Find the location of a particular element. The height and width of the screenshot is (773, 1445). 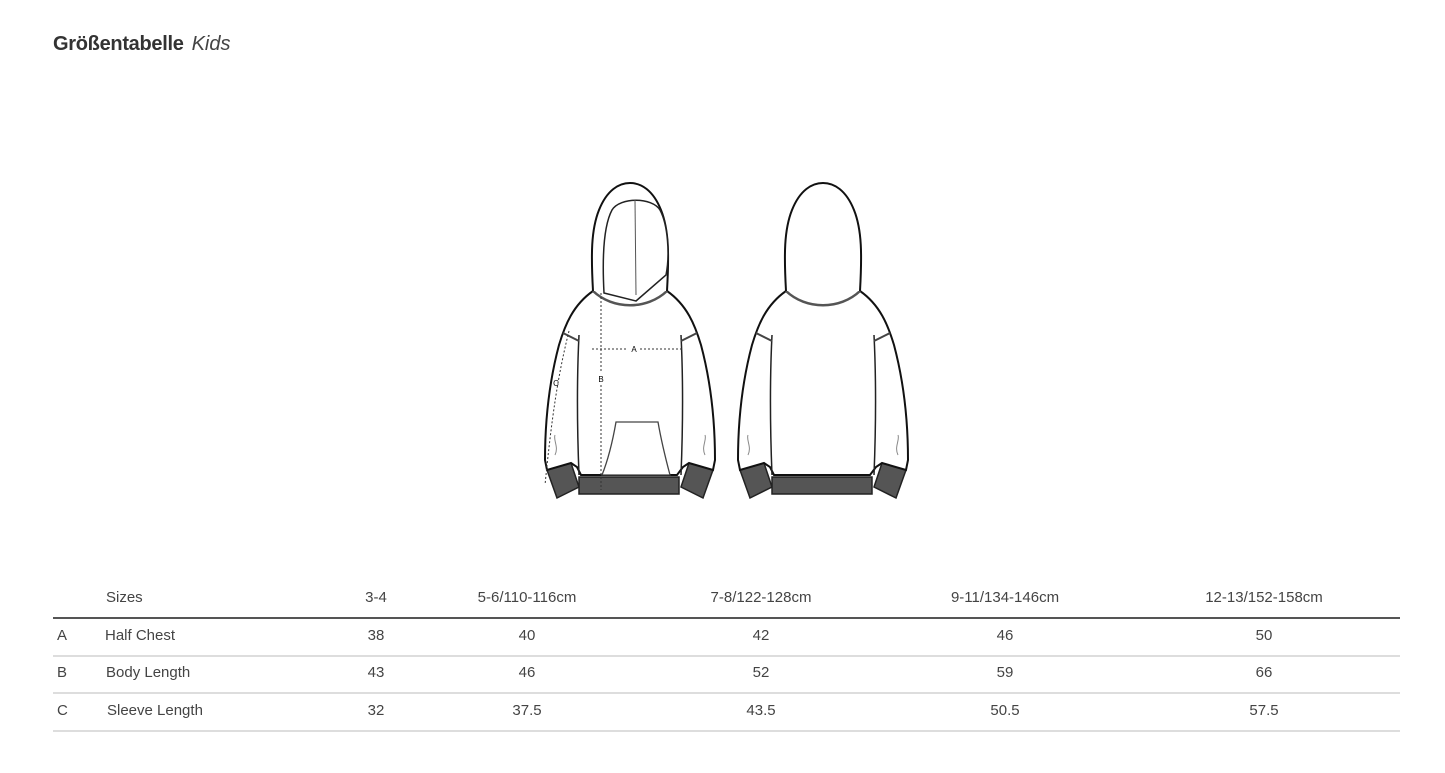

row-key: B is located at coordinates (62, 672).